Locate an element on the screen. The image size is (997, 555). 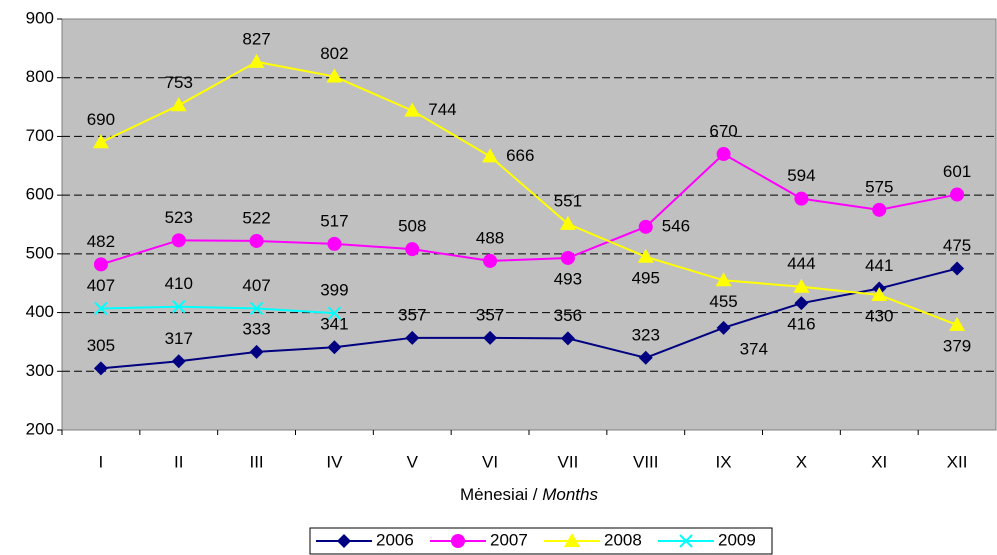
x-tick-label: X is located at coordinates (801, 461).